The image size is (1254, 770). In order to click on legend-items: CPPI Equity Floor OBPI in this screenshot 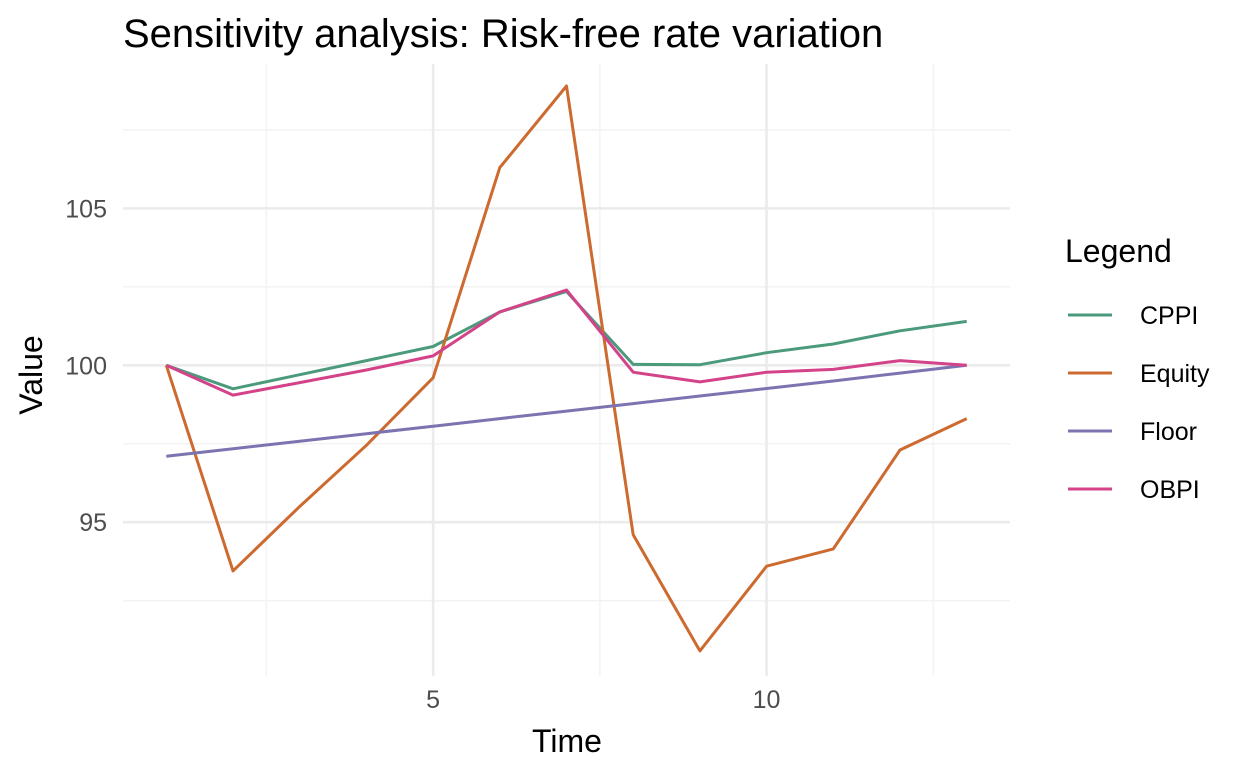, I will do `click(1139, 403)`.